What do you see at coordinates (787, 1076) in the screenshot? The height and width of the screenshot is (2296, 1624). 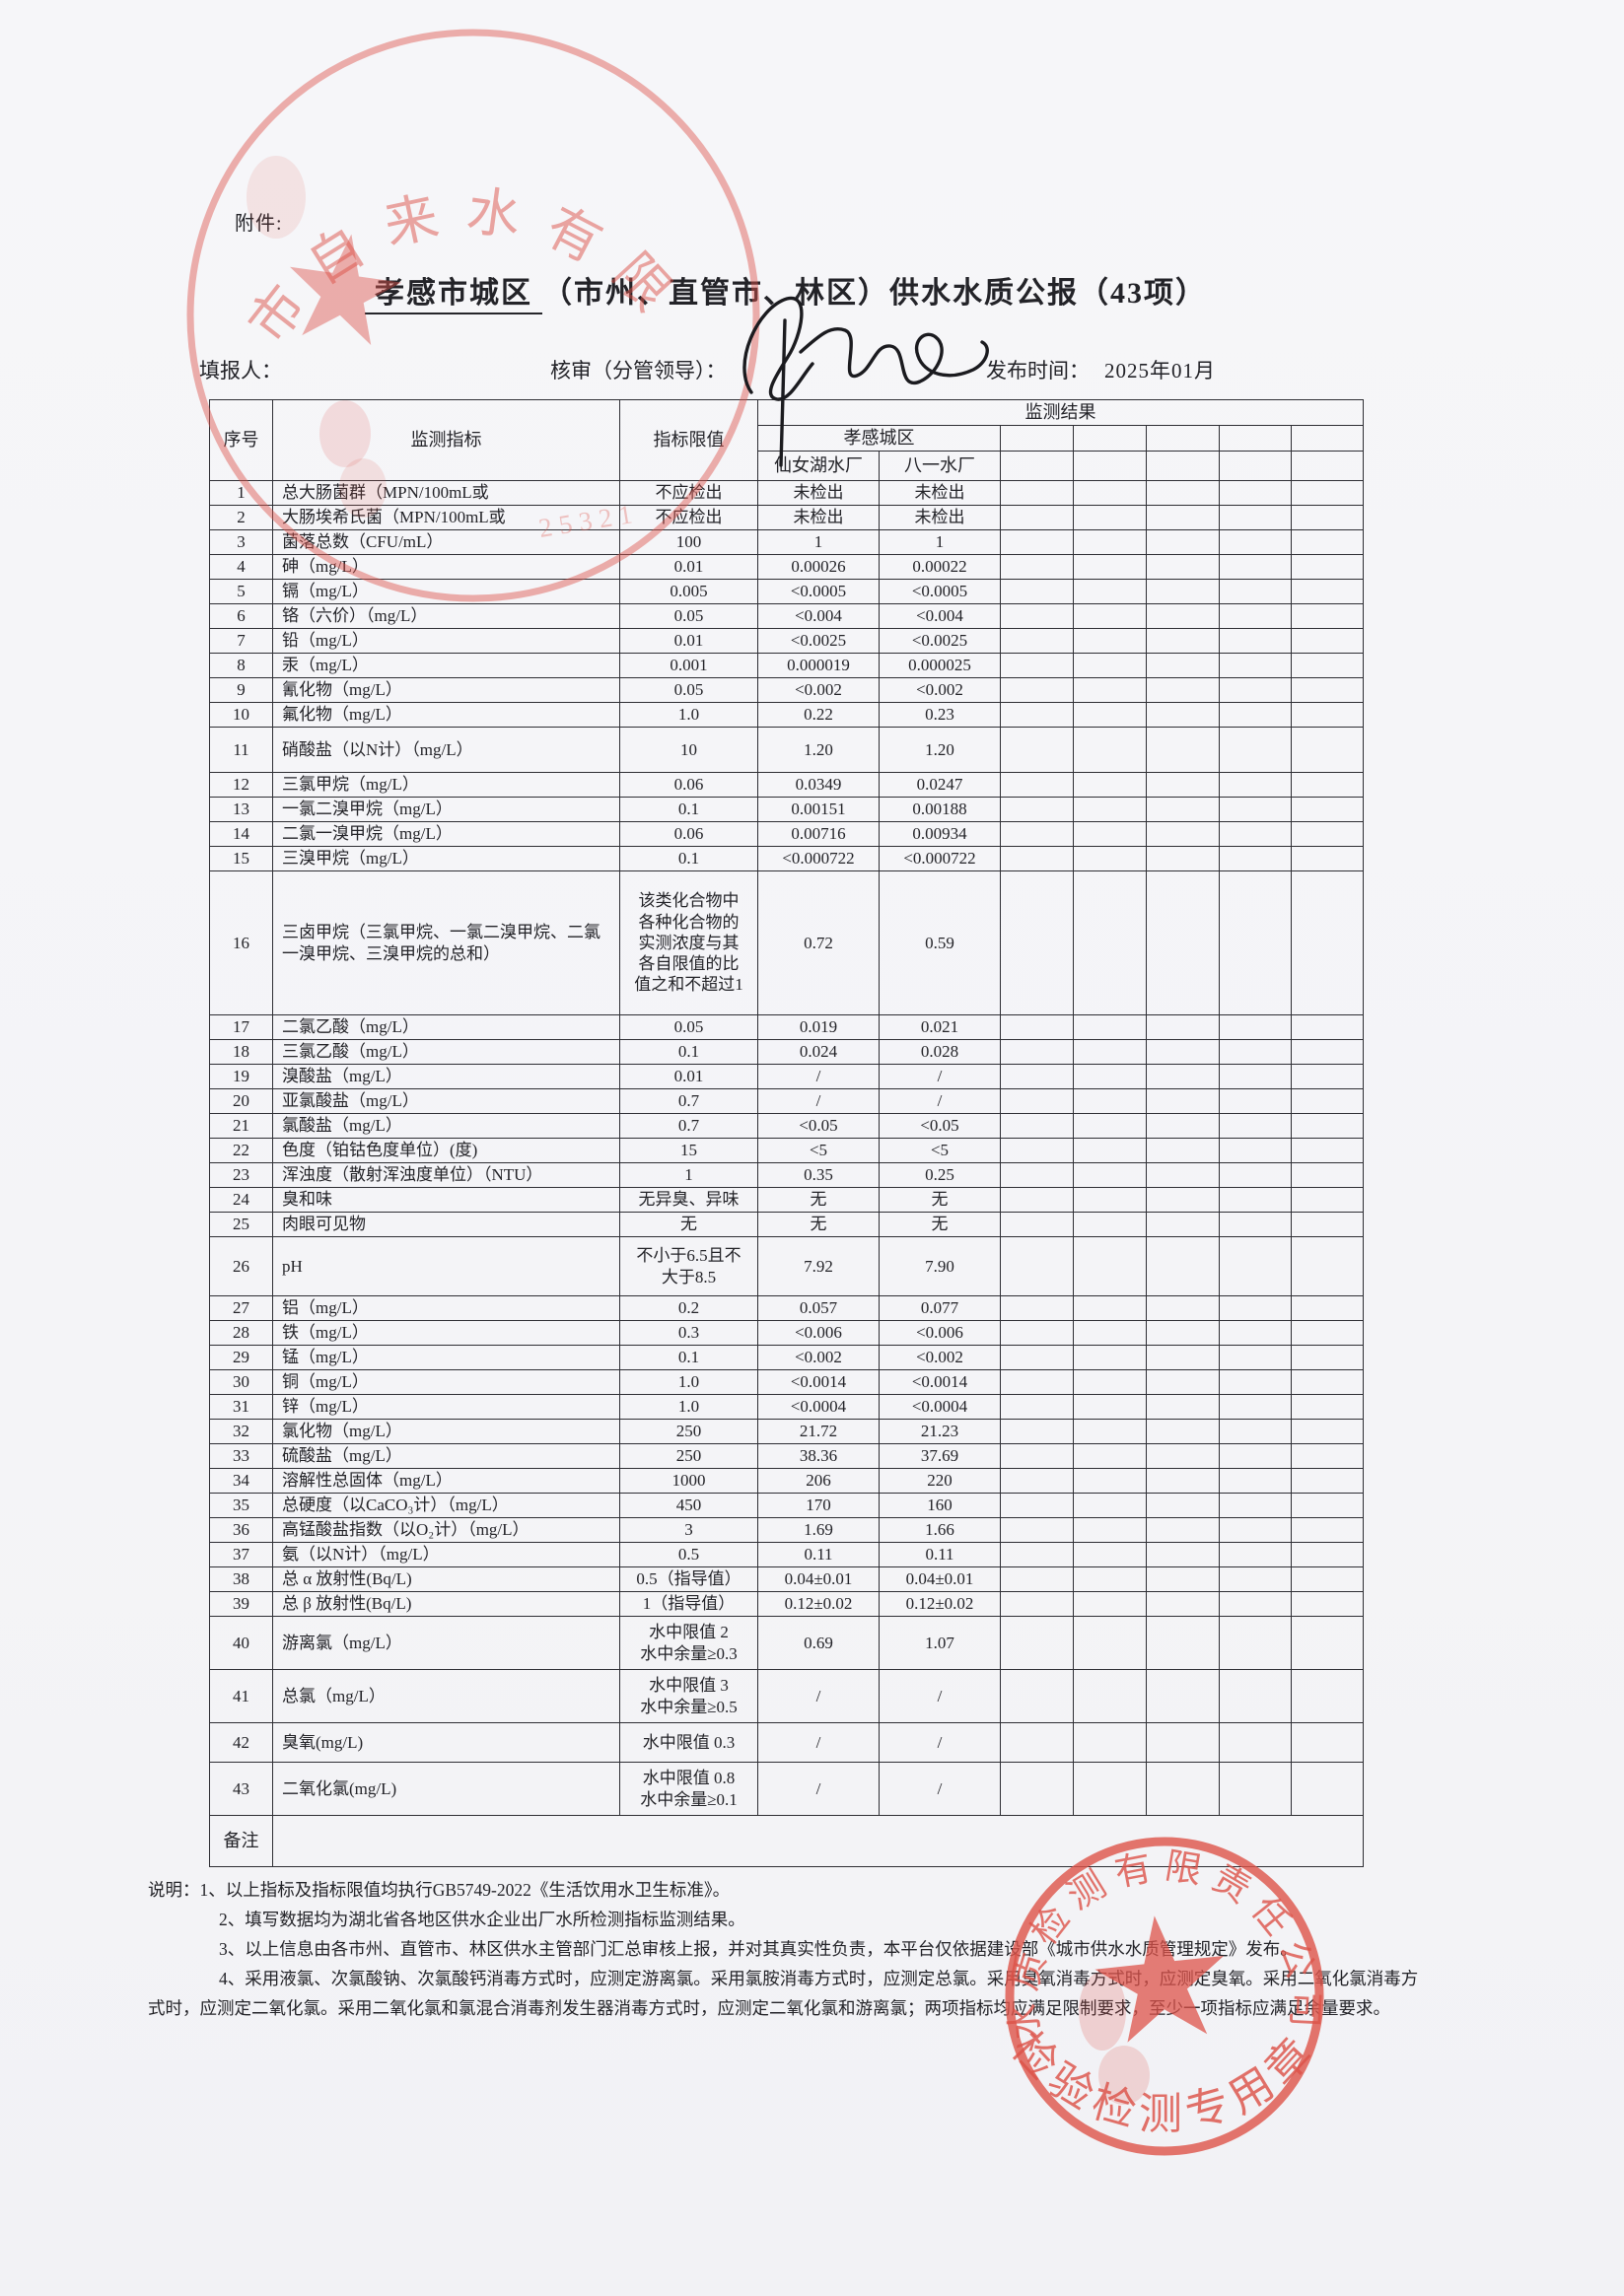 I see `table-row: 19 溴酸盐（mg/L） 0.01//` at bounding box center [787, 1076].